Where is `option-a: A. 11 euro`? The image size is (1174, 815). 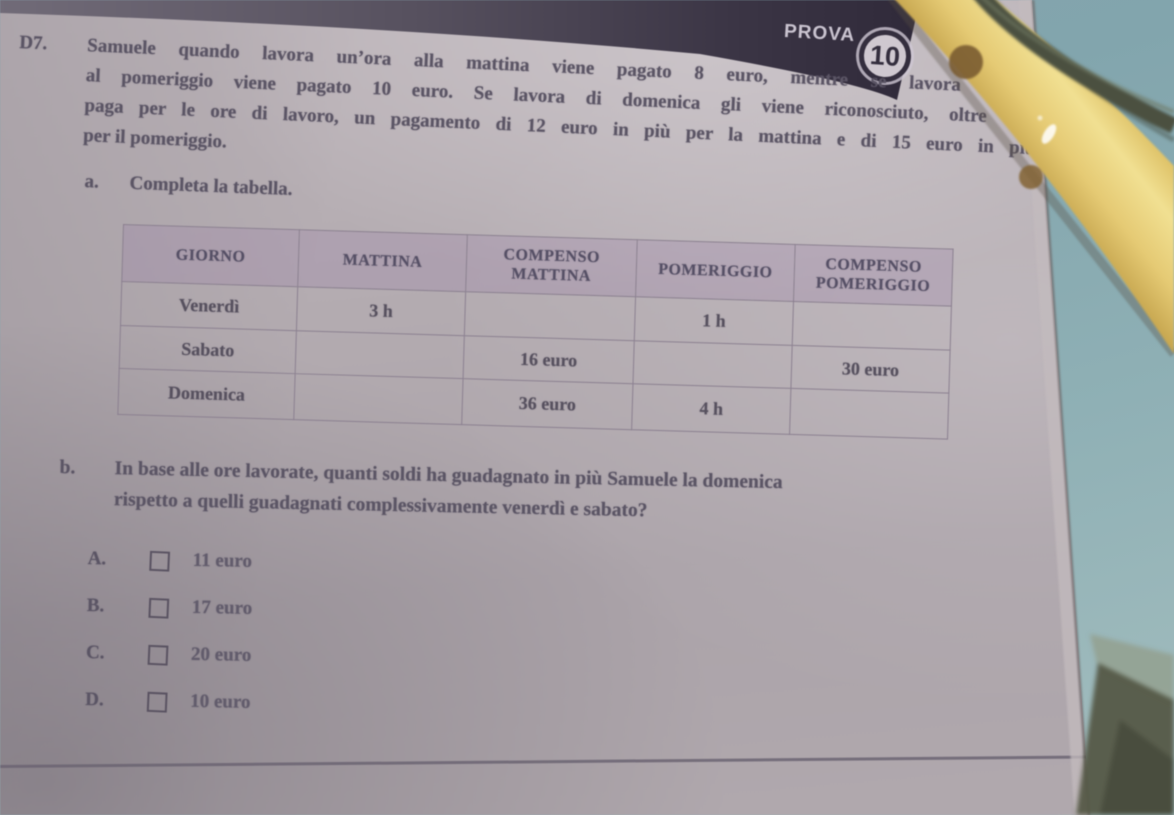 option-a: A. 11 euro is located at coordinates (267, 566).